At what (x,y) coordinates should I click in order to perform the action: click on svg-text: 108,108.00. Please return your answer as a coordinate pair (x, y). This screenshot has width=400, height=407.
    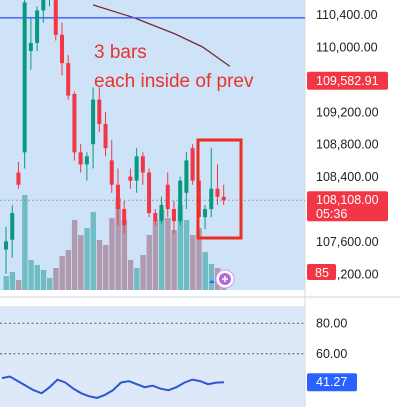
    Looking at the image, I should click on (347, 200).